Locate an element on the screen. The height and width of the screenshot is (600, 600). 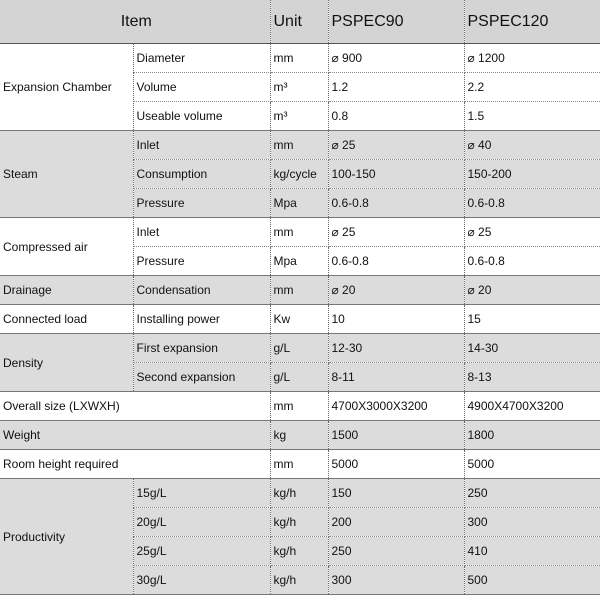
table-row: 30g/L kg/h 300 500 is located at coordinates (300, 580).